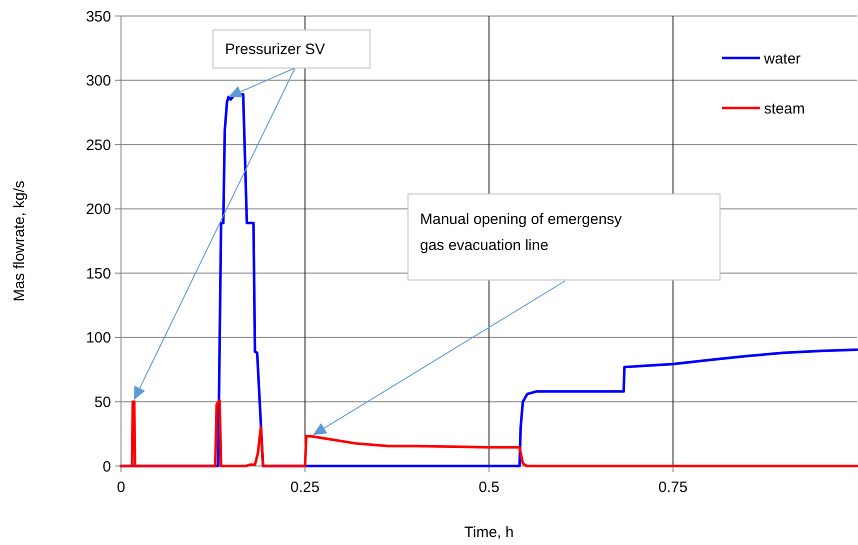  I want to click on y-tick-label: 100, so click(98, 338).